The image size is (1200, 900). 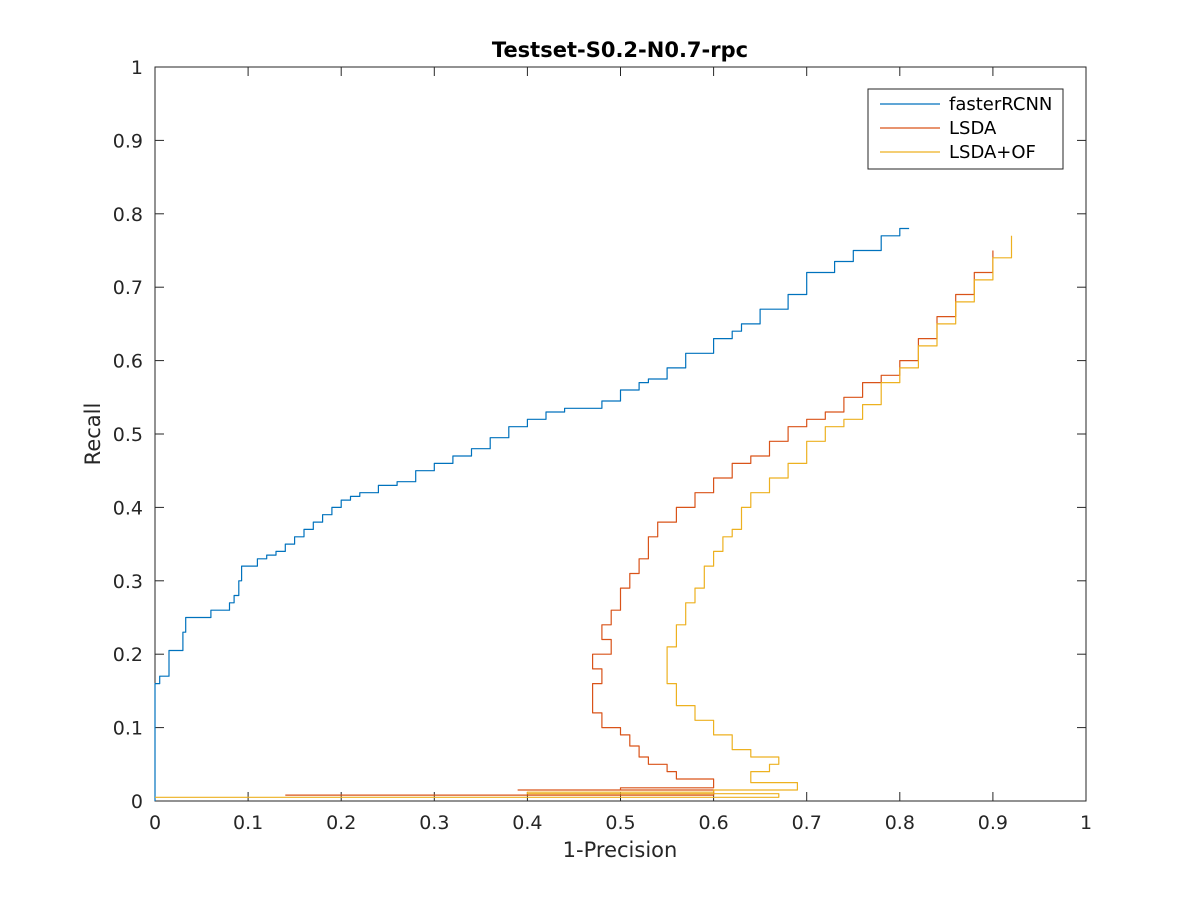 I want to click on x-tick-label: 0.2, so click(x=341, y=823).